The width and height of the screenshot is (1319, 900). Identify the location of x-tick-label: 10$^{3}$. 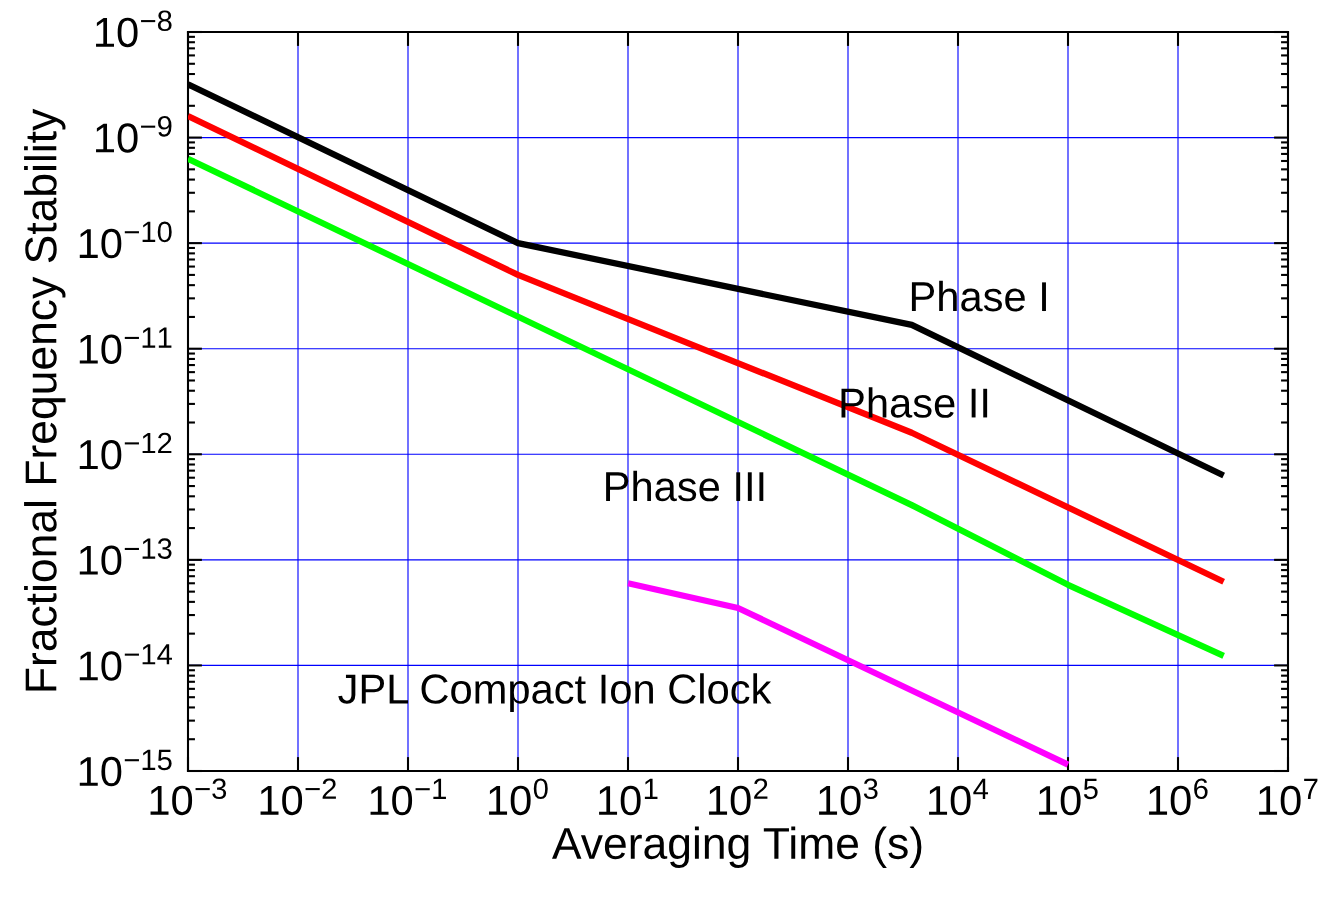
(848, 797).